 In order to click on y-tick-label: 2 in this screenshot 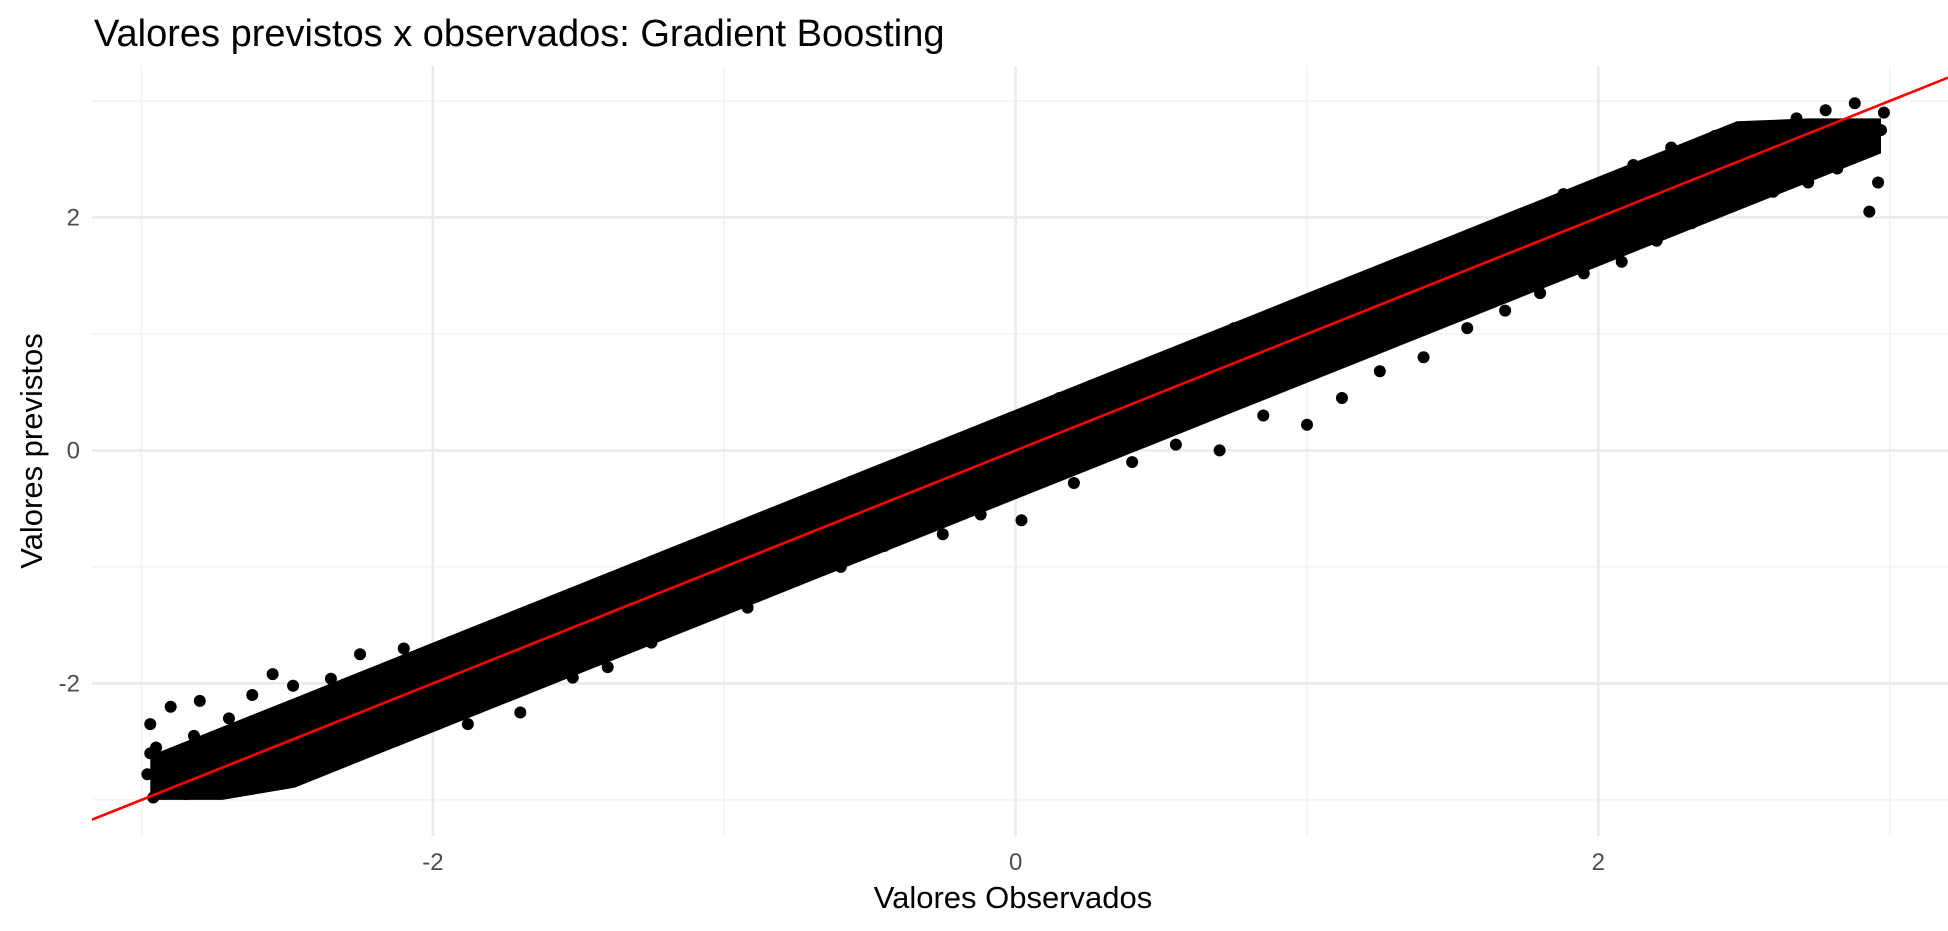, I will do `click(73, 217)`.